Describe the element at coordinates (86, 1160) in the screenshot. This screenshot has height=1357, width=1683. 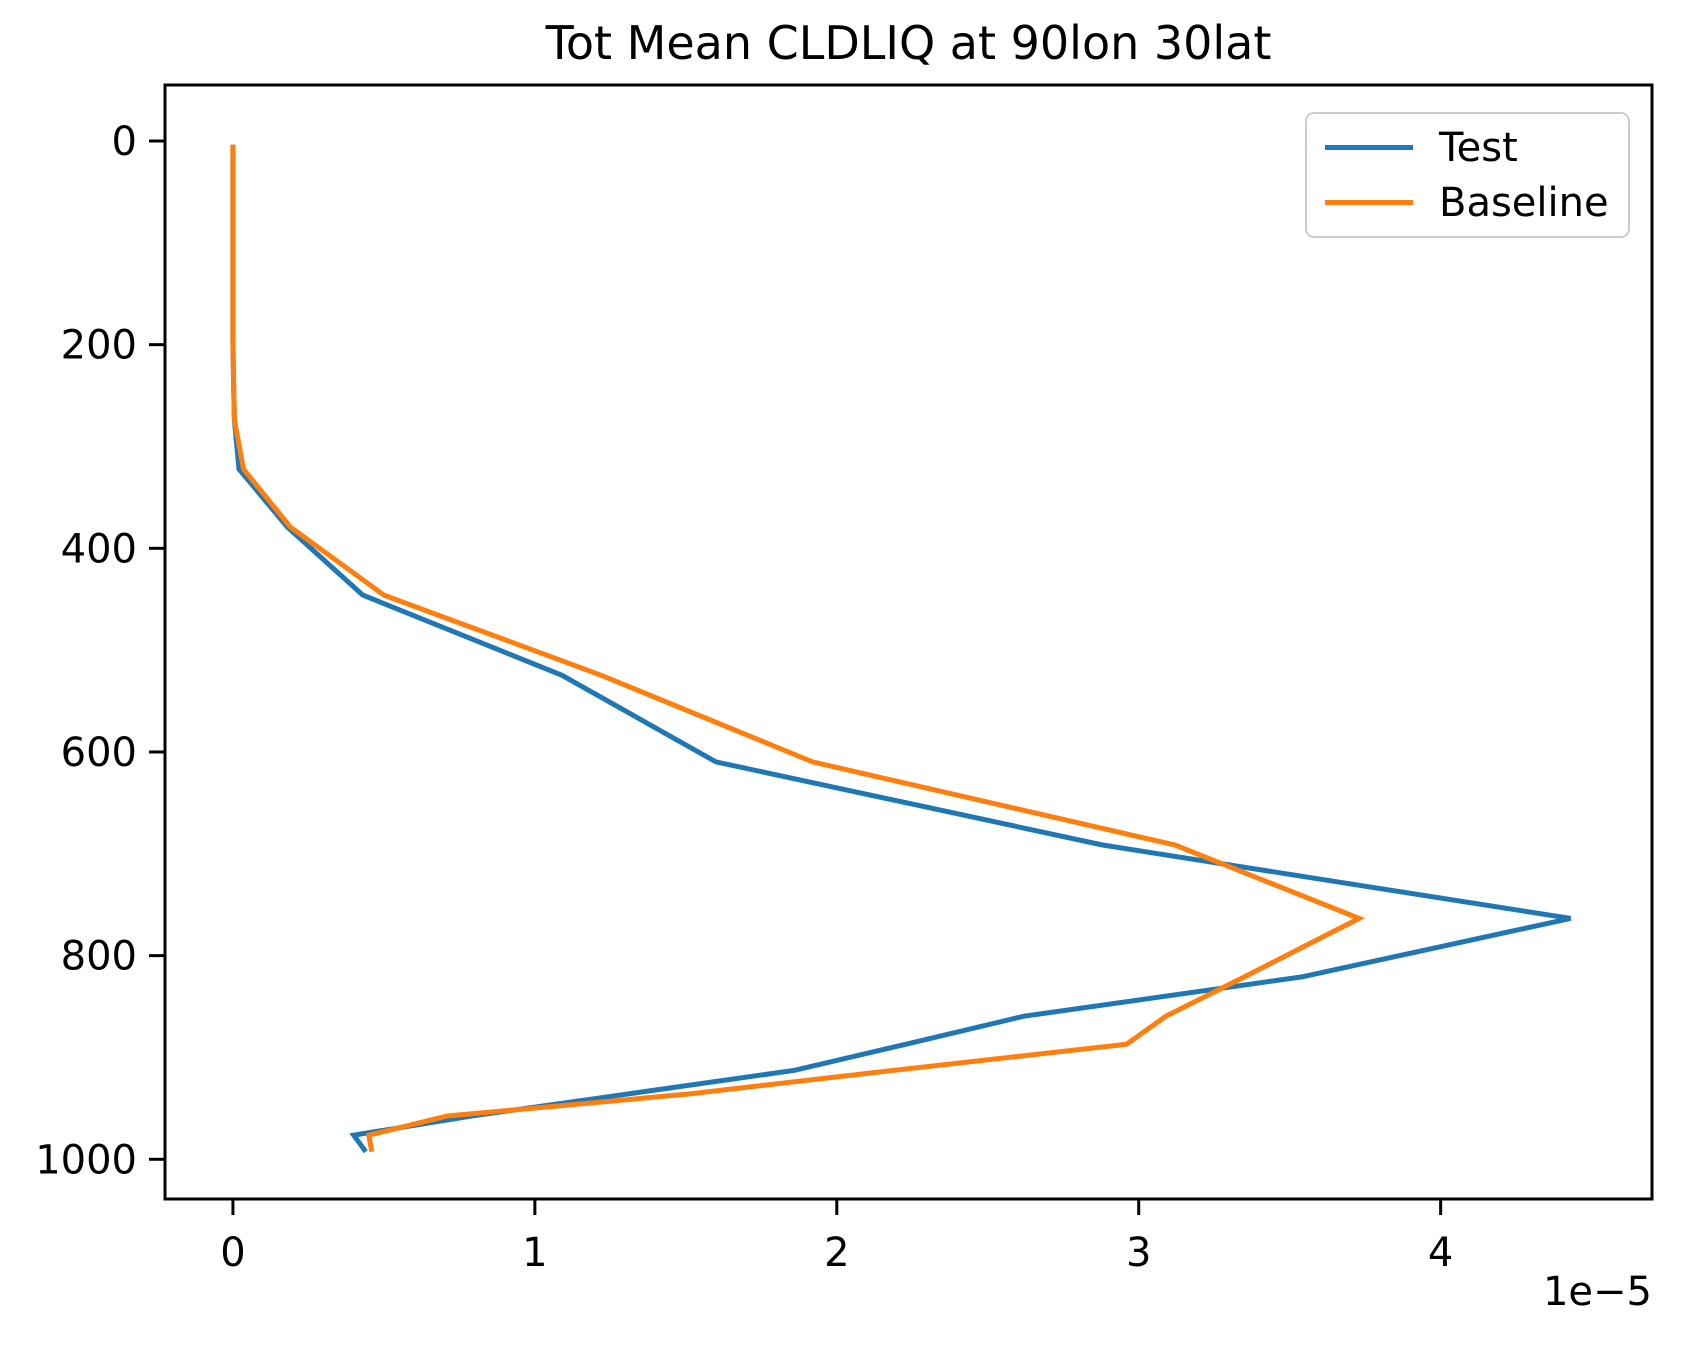
I see `y-tick-label: 1000` at that location.